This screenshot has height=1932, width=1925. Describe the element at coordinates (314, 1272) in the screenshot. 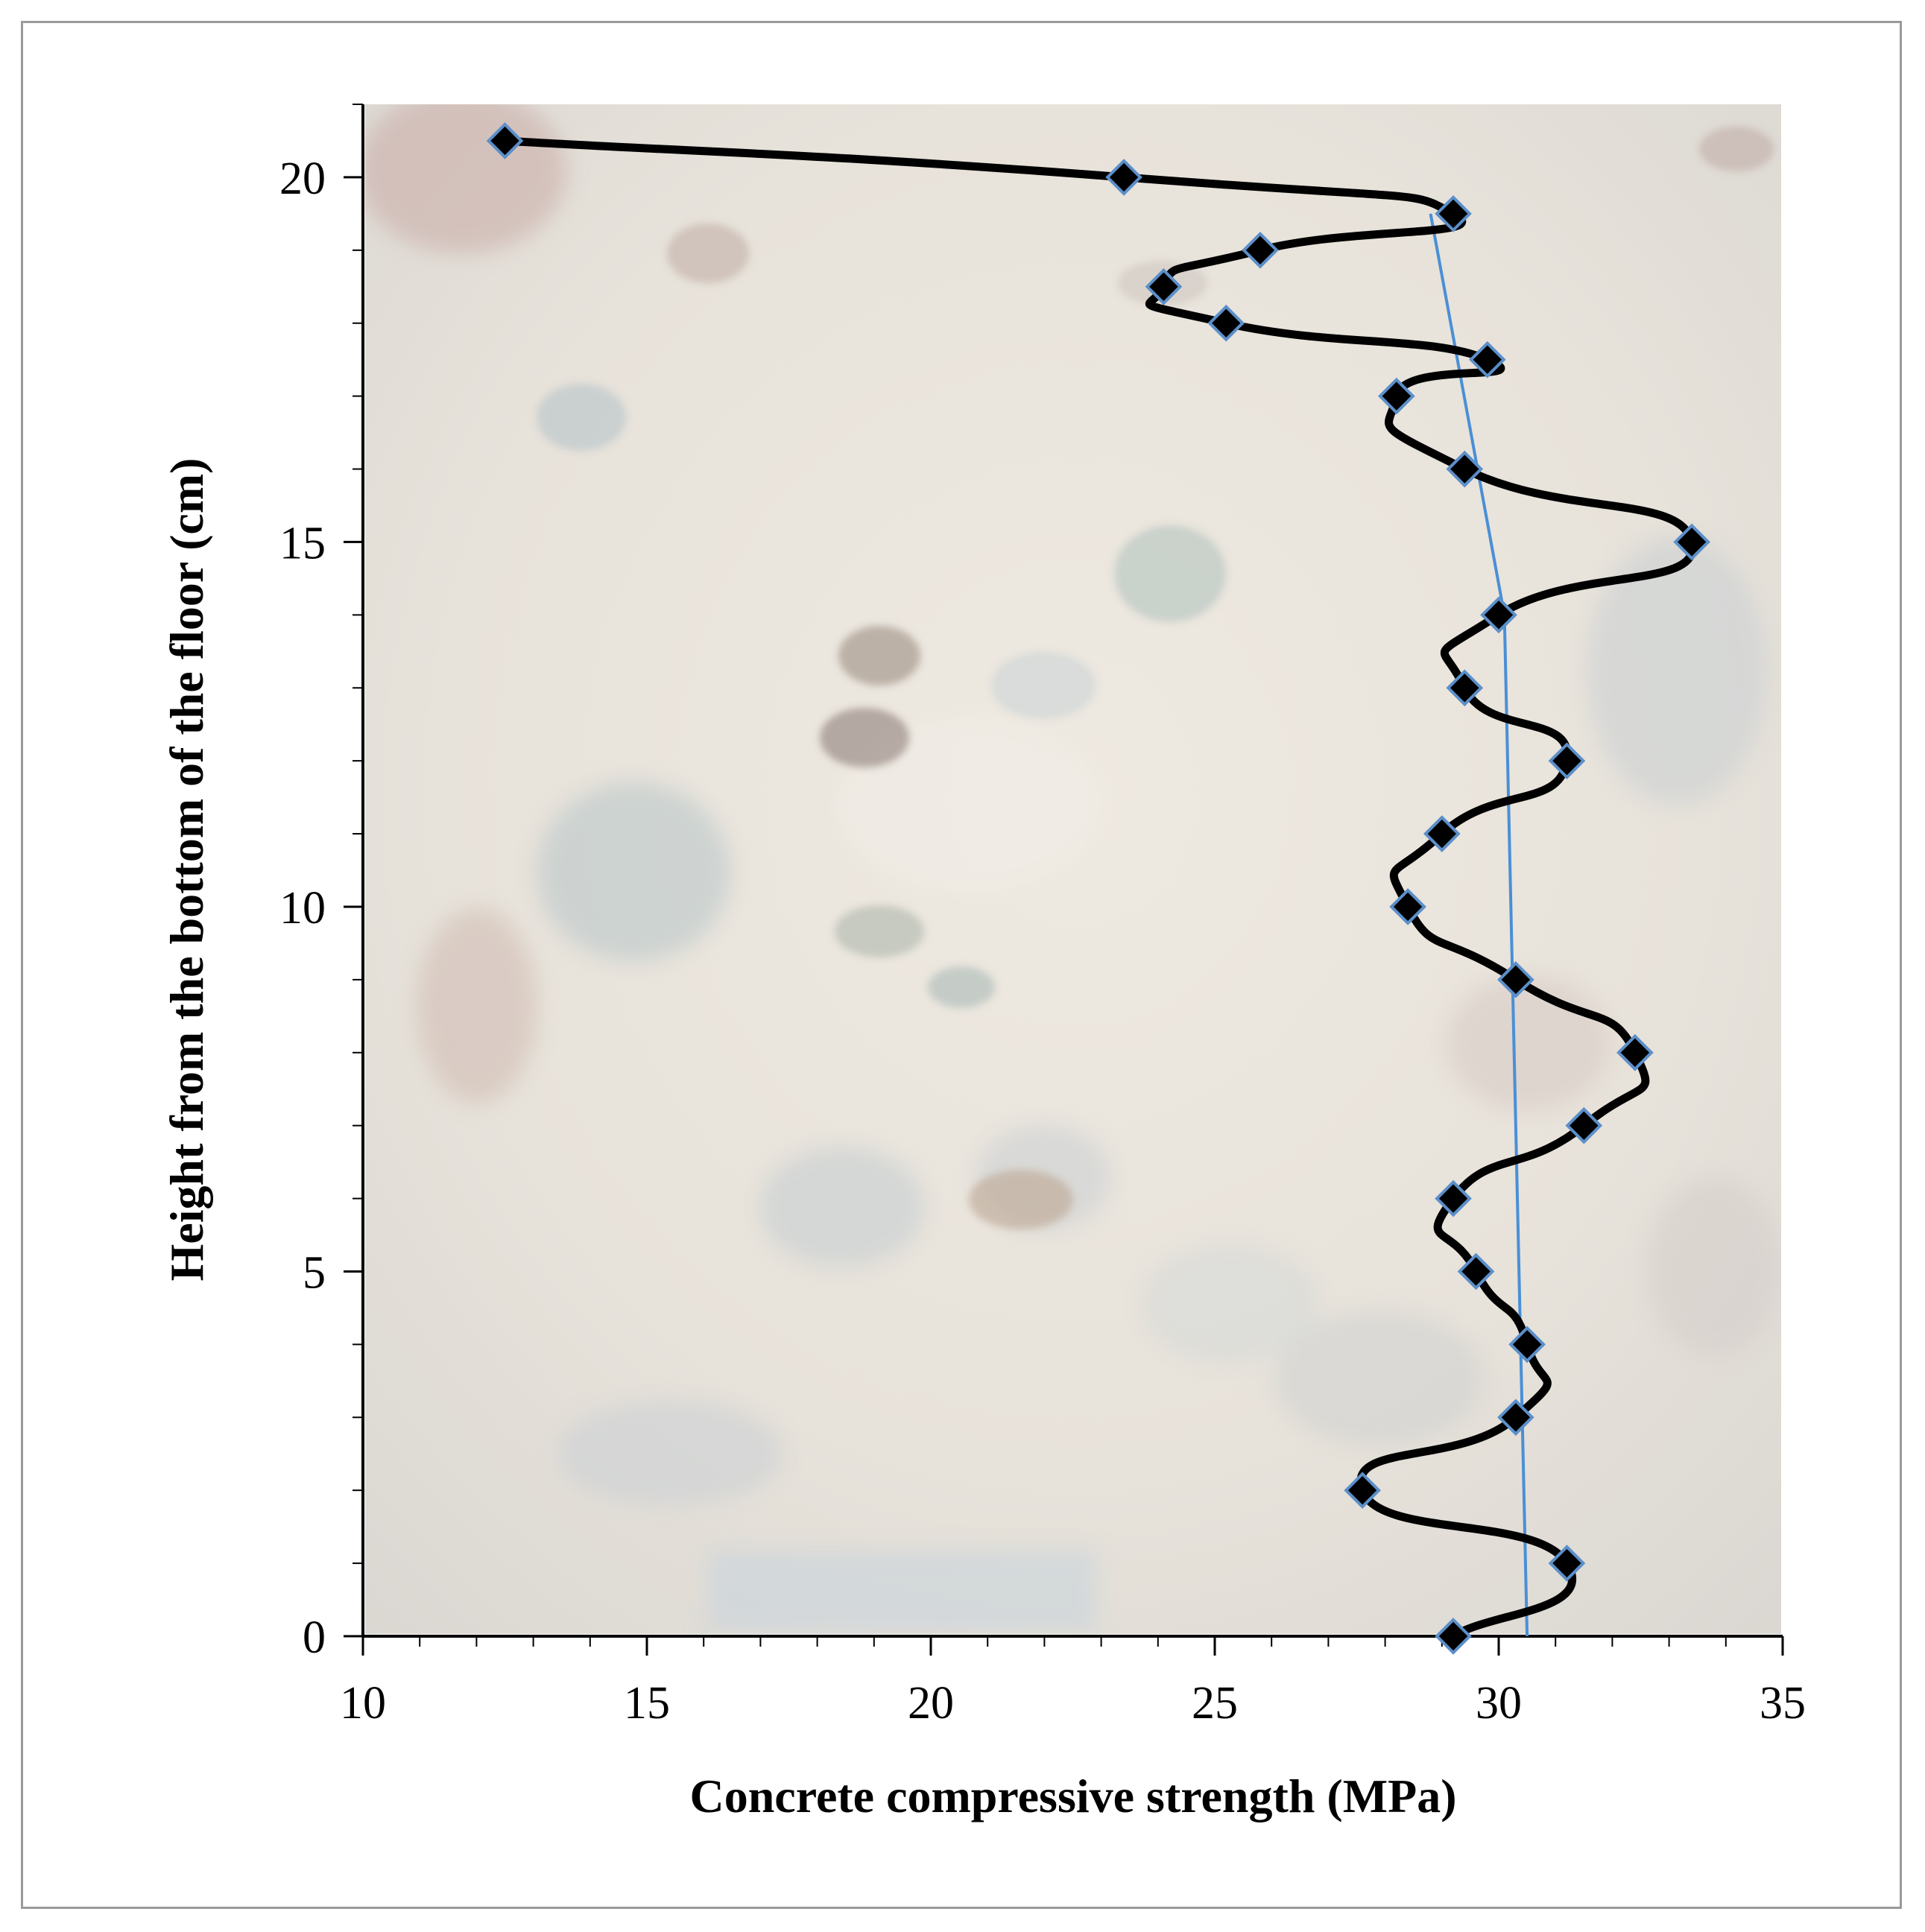

I see `y-tick-label: 5` at that location.